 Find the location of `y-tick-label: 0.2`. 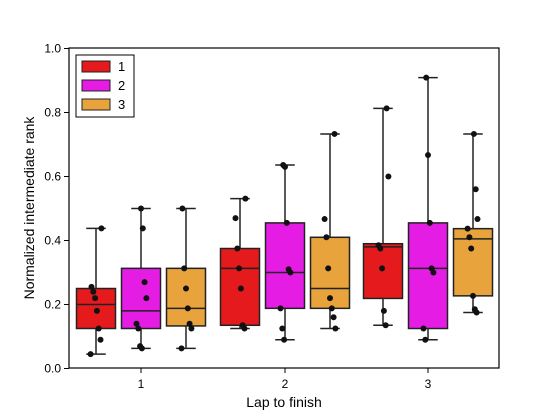

y-tick-label: 0.2 is located at coordinates (52, 305).